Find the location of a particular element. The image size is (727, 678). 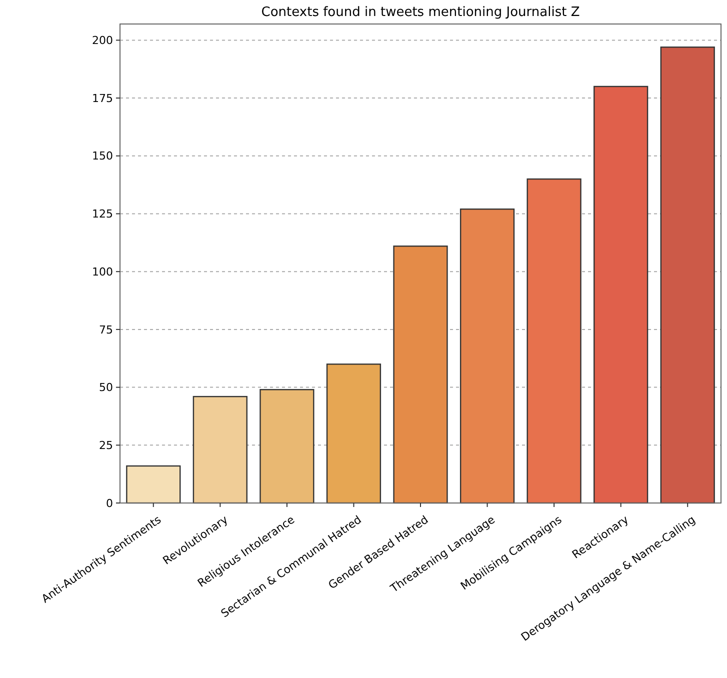

y-tick-label: 175 is located at coordinates (102, 98).